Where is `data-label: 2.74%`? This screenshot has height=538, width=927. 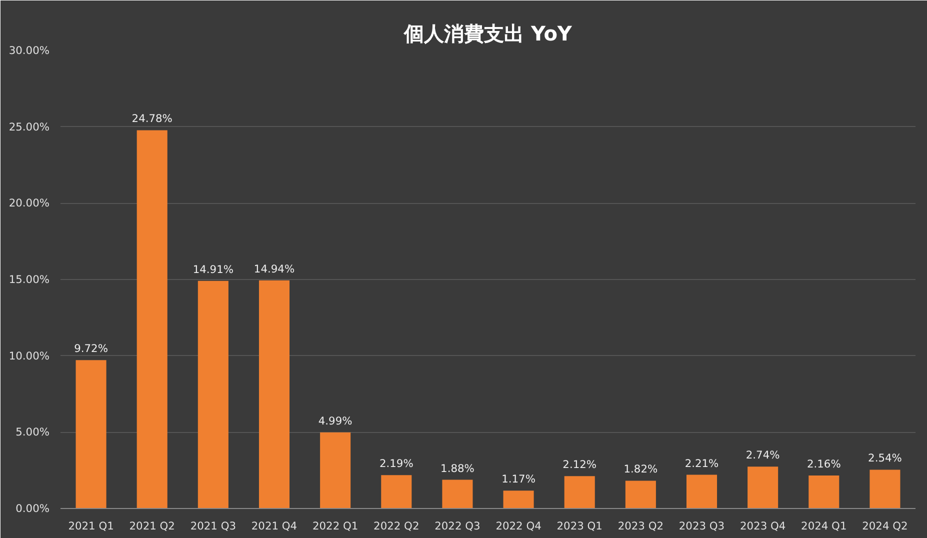 data-label: 2.74% is located at coordinates (763, 455).